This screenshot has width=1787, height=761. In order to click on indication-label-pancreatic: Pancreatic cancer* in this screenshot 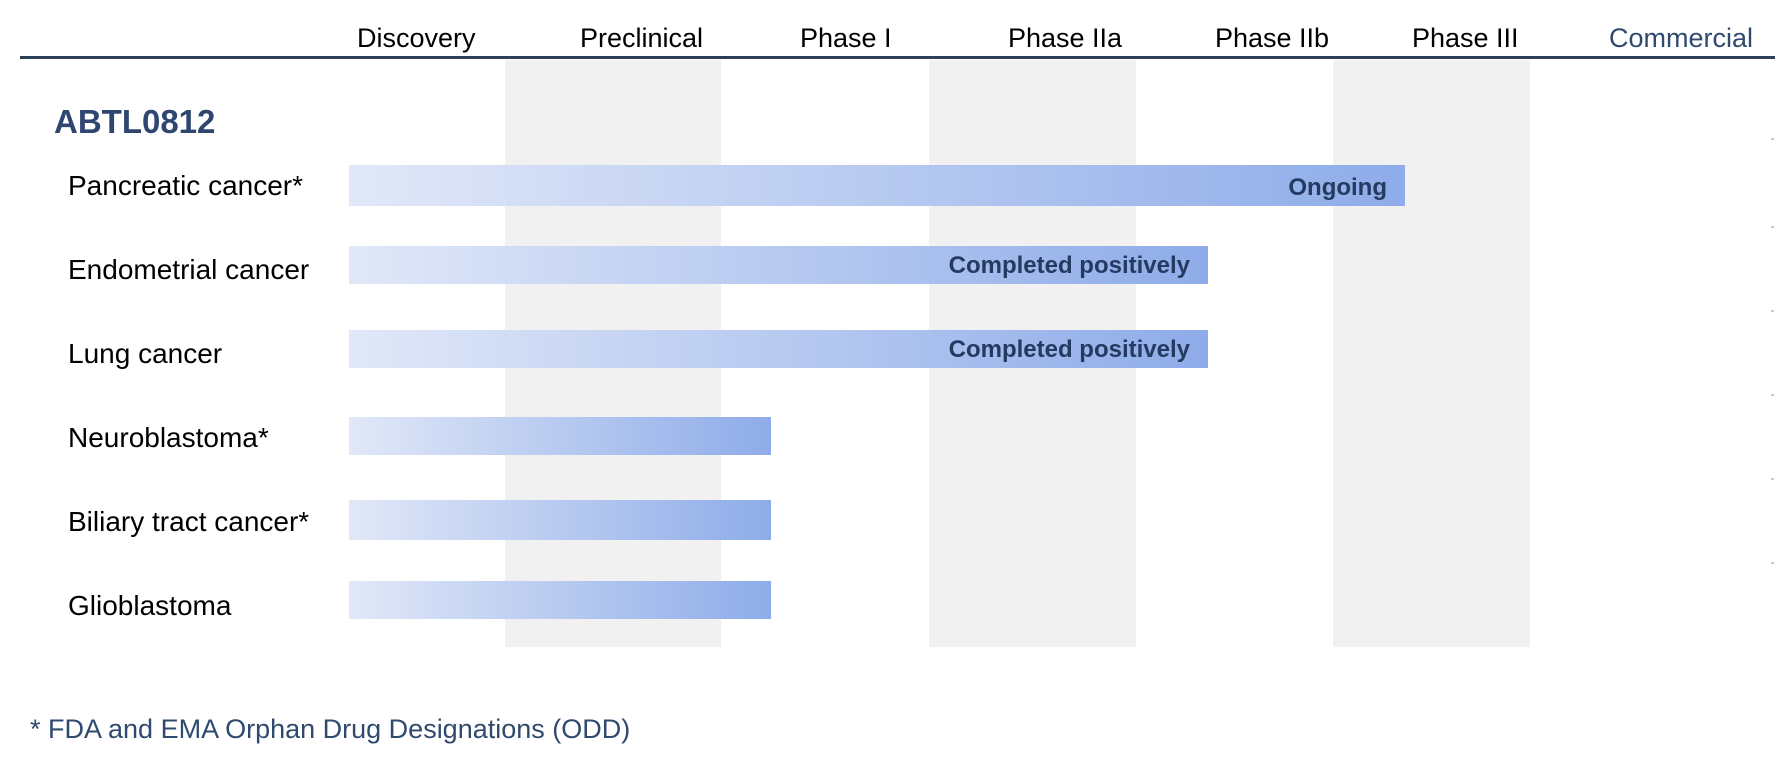, I will do `click(186, 185)`.